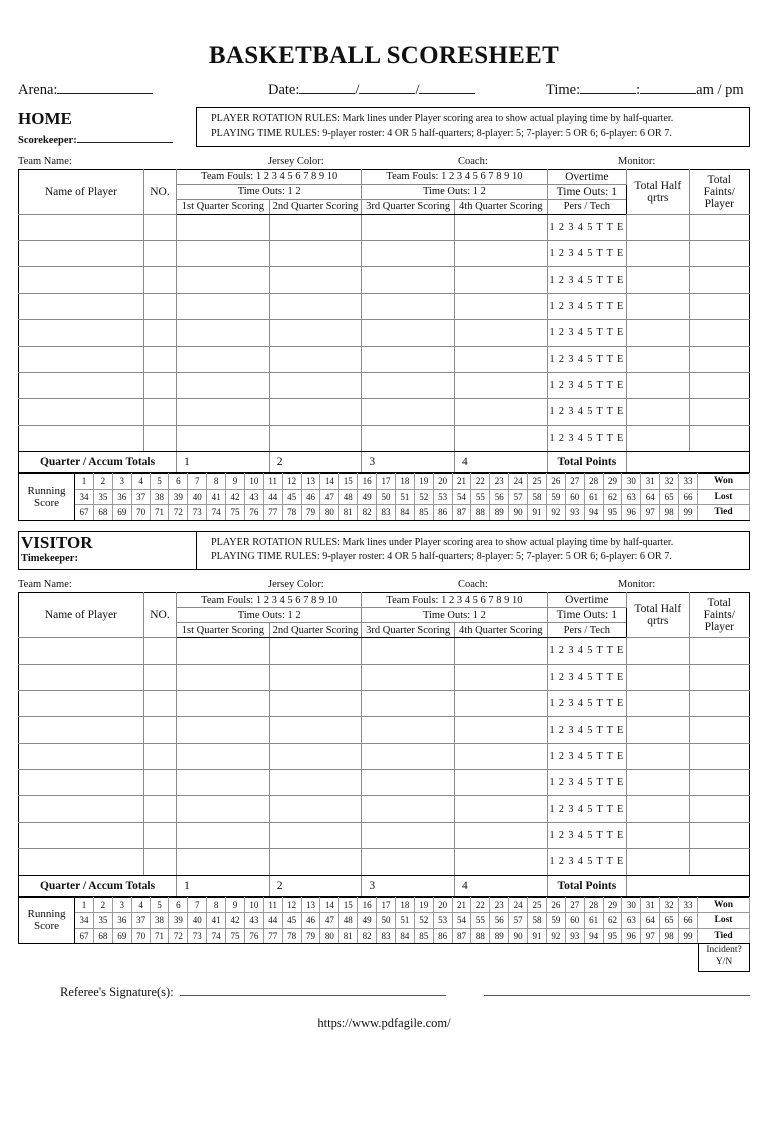 This screenshot has width=768, height=1127. What do you see at coordinates (404, 481) in the screenshot?
I see `running-score-cell: 18` at bounding box center [404, 481].